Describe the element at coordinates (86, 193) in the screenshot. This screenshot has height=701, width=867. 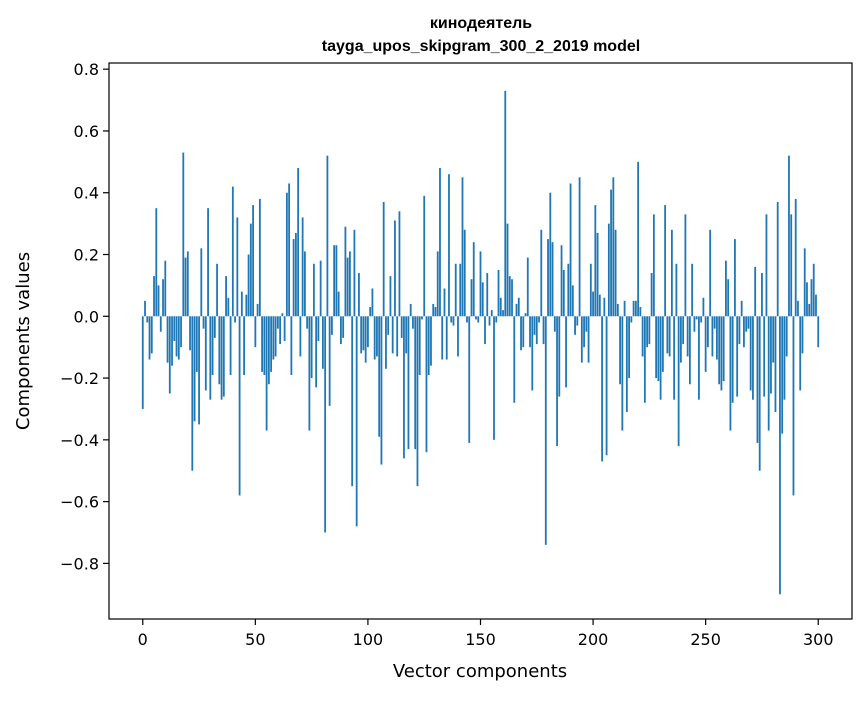
I see `y-tick-label: 0.4` at that location.